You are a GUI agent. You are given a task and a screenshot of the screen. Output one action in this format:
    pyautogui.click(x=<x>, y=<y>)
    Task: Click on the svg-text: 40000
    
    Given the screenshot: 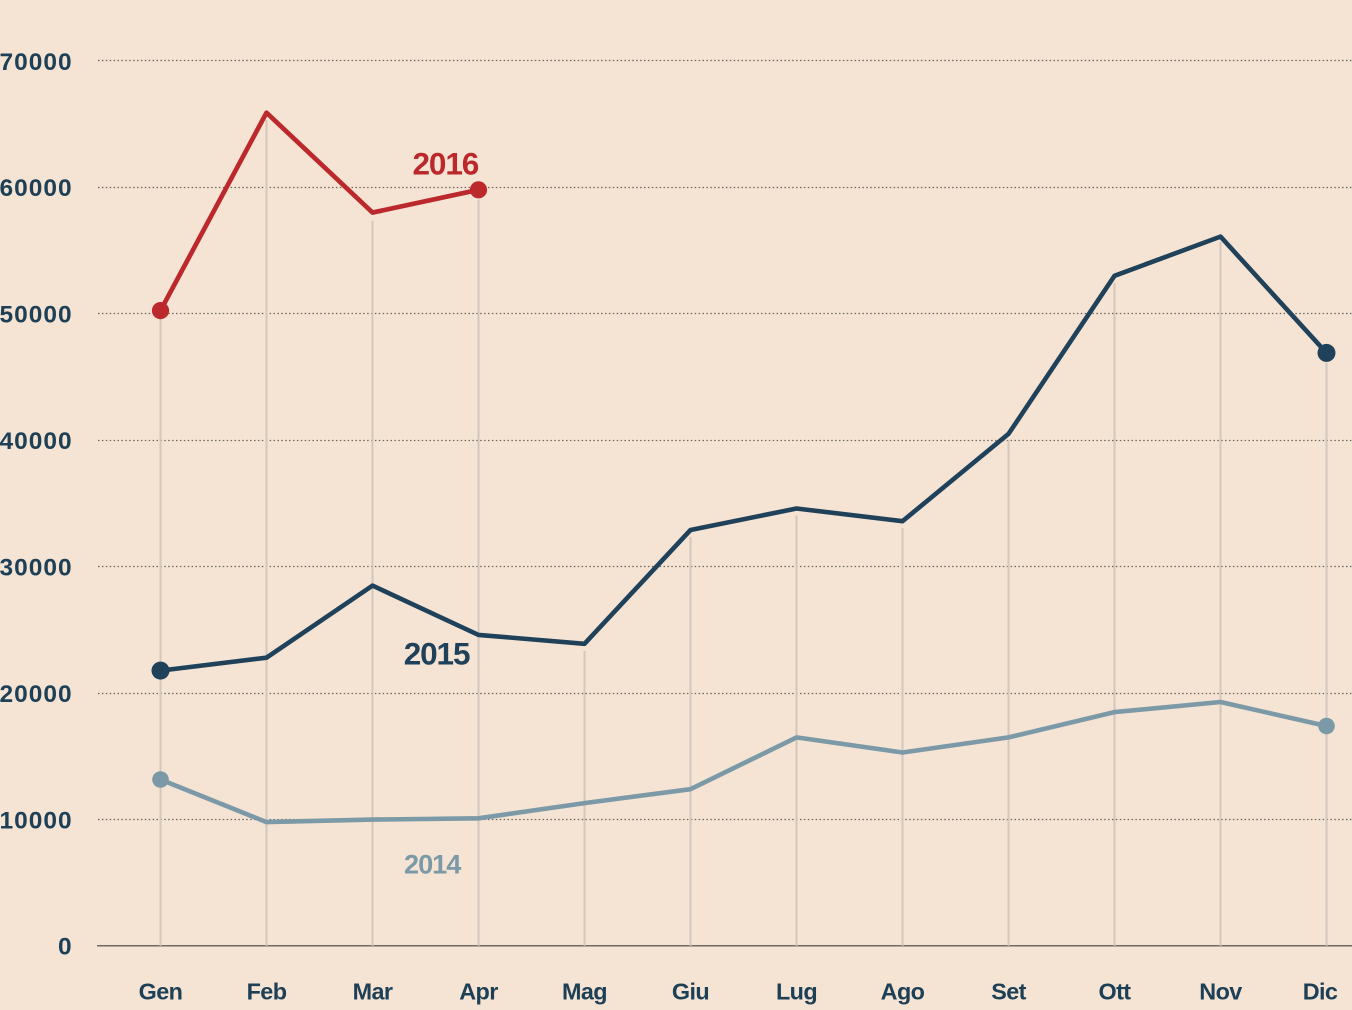 What is the action you would take?
    pyautogui.click(x=36, y=441)
    